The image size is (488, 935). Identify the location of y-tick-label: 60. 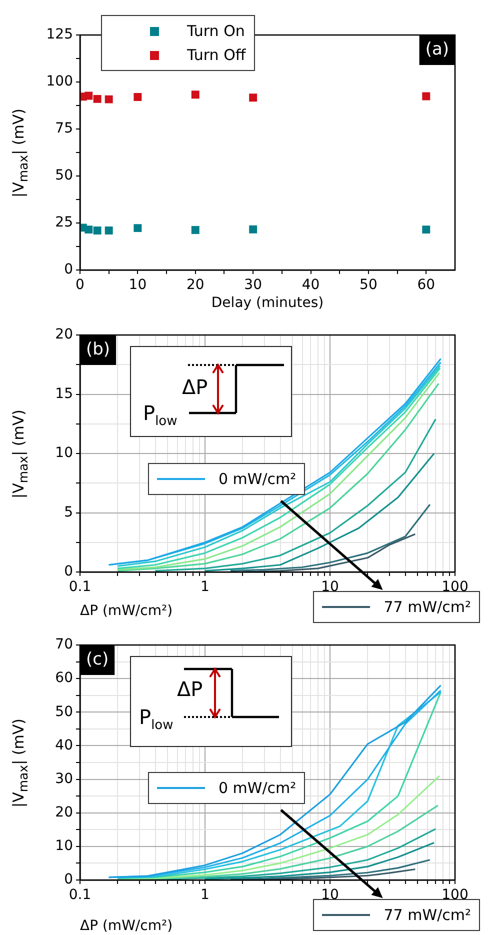
(64, 678).